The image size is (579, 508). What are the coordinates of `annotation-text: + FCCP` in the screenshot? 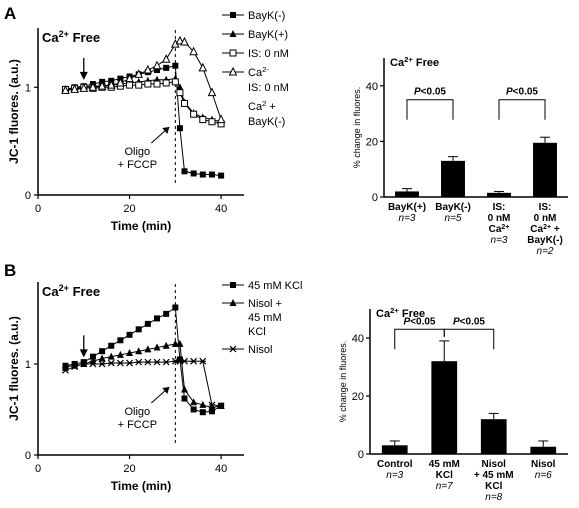 It's located at (137, 165).